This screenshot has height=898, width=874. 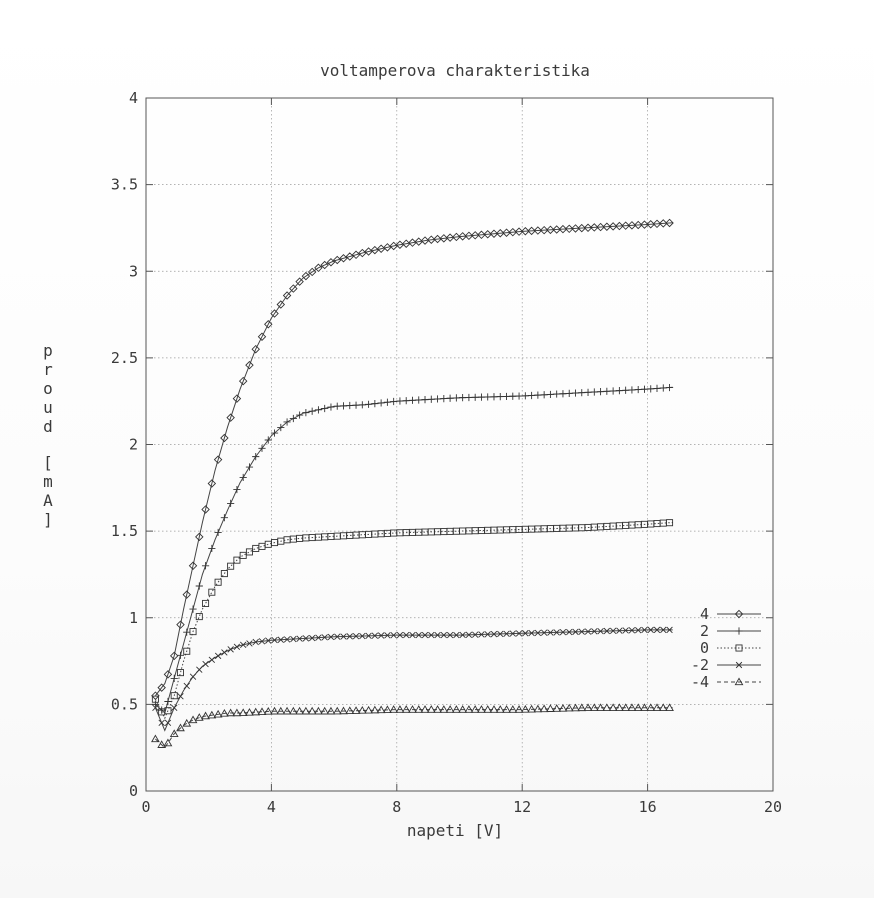 What do you see at coordinates (133, 98) in the screenshot?
I see `y-tick-label: 4` at bounding box center [133, 98].